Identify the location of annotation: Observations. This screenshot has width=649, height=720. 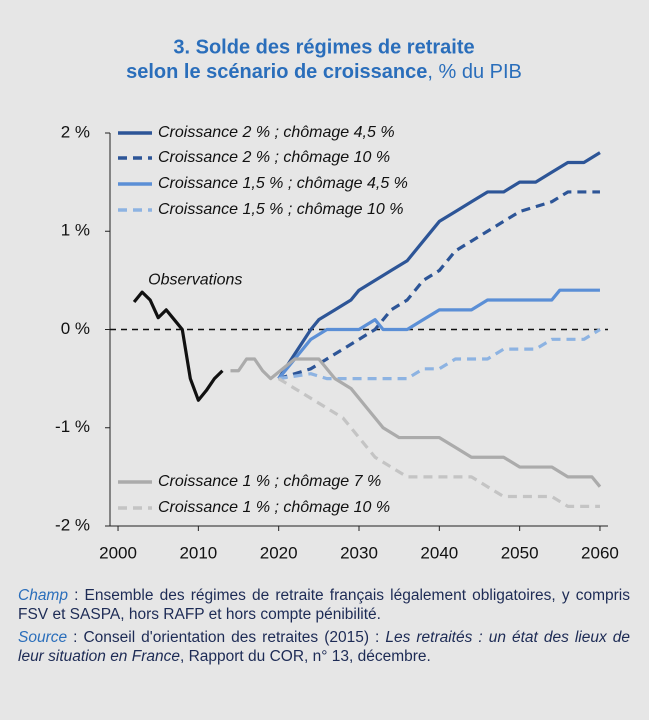
(195, 279).